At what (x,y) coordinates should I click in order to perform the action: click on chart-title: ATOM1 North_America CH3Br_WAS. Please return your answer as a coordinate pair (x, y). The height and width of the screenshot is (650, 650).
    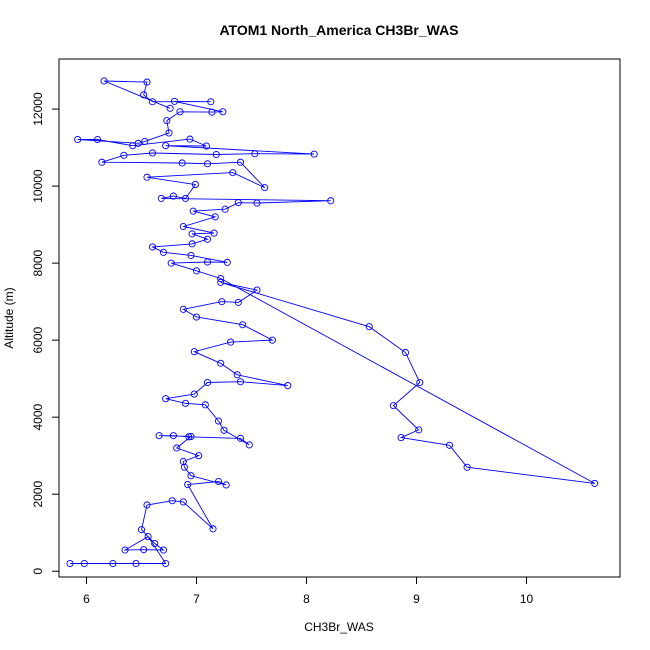
    Looking at the image, I should click on (338, 30).